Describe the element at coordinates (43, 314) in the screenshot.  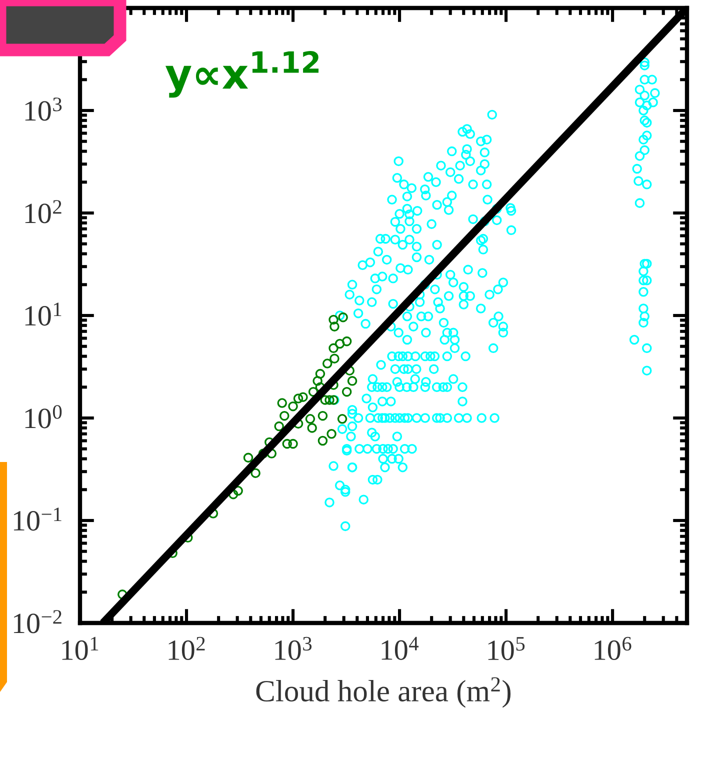
I see `y-tick-label: 10$^{1}$` at that location.